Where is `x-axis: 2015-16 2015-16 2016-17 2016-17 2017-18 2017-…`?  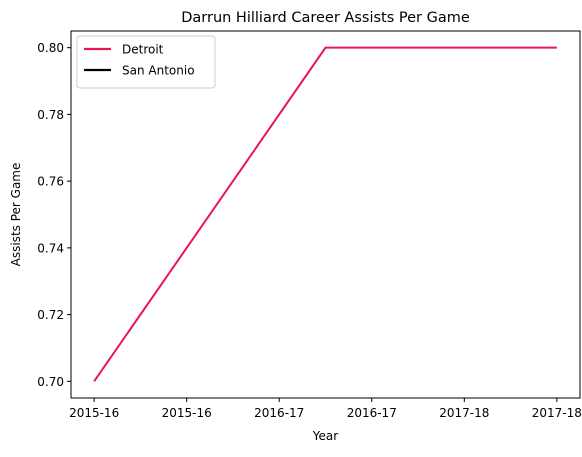
x-axis: 2015-16 2015-16 2016-17 2016-17 2017-18 2017-… is located at coordinates (325, 409).